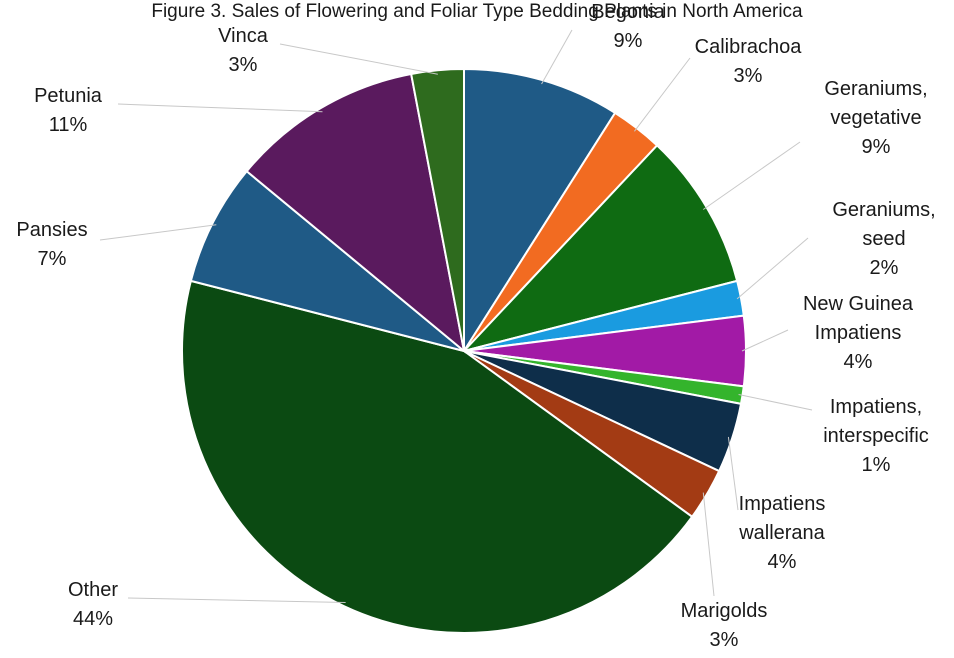  Describe the element at coordinates (243, 36) in the screenshot. I see `slice-label-name: Vinca` at that location.